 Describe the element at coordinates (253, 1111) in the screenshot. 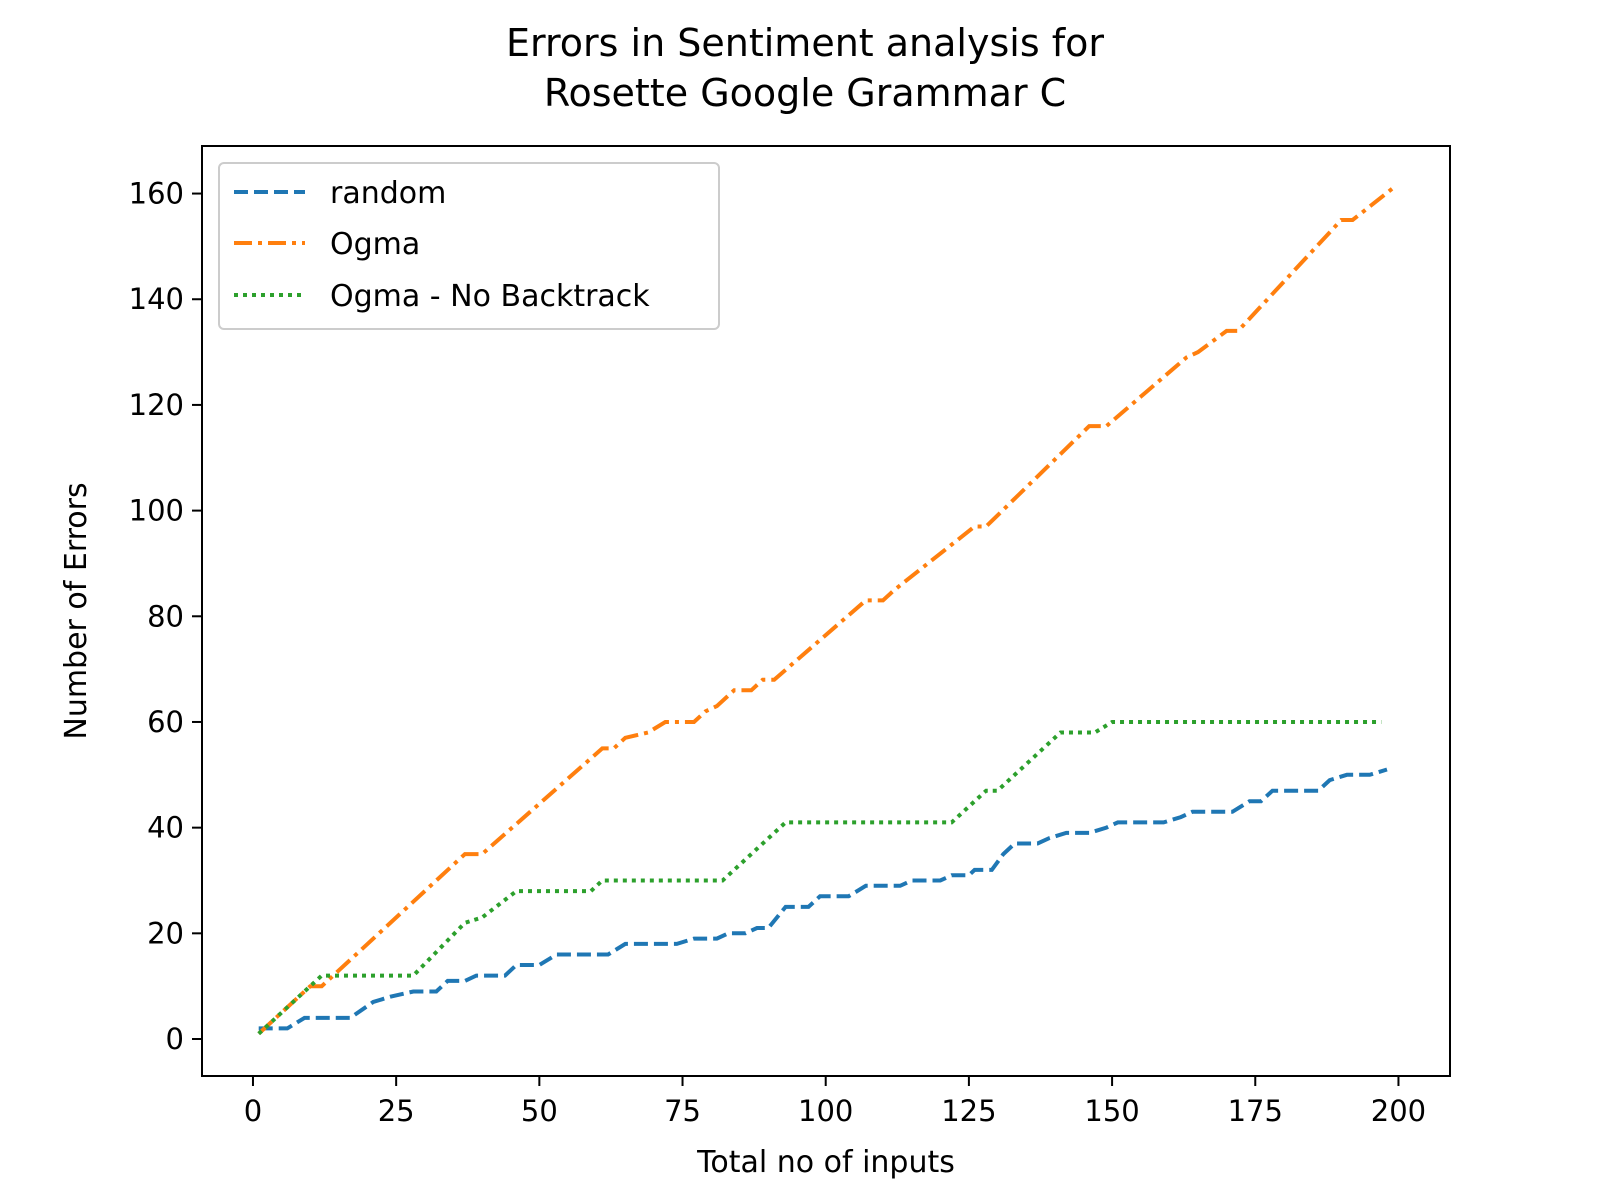

I see `x-tick-label: 0` at that location.